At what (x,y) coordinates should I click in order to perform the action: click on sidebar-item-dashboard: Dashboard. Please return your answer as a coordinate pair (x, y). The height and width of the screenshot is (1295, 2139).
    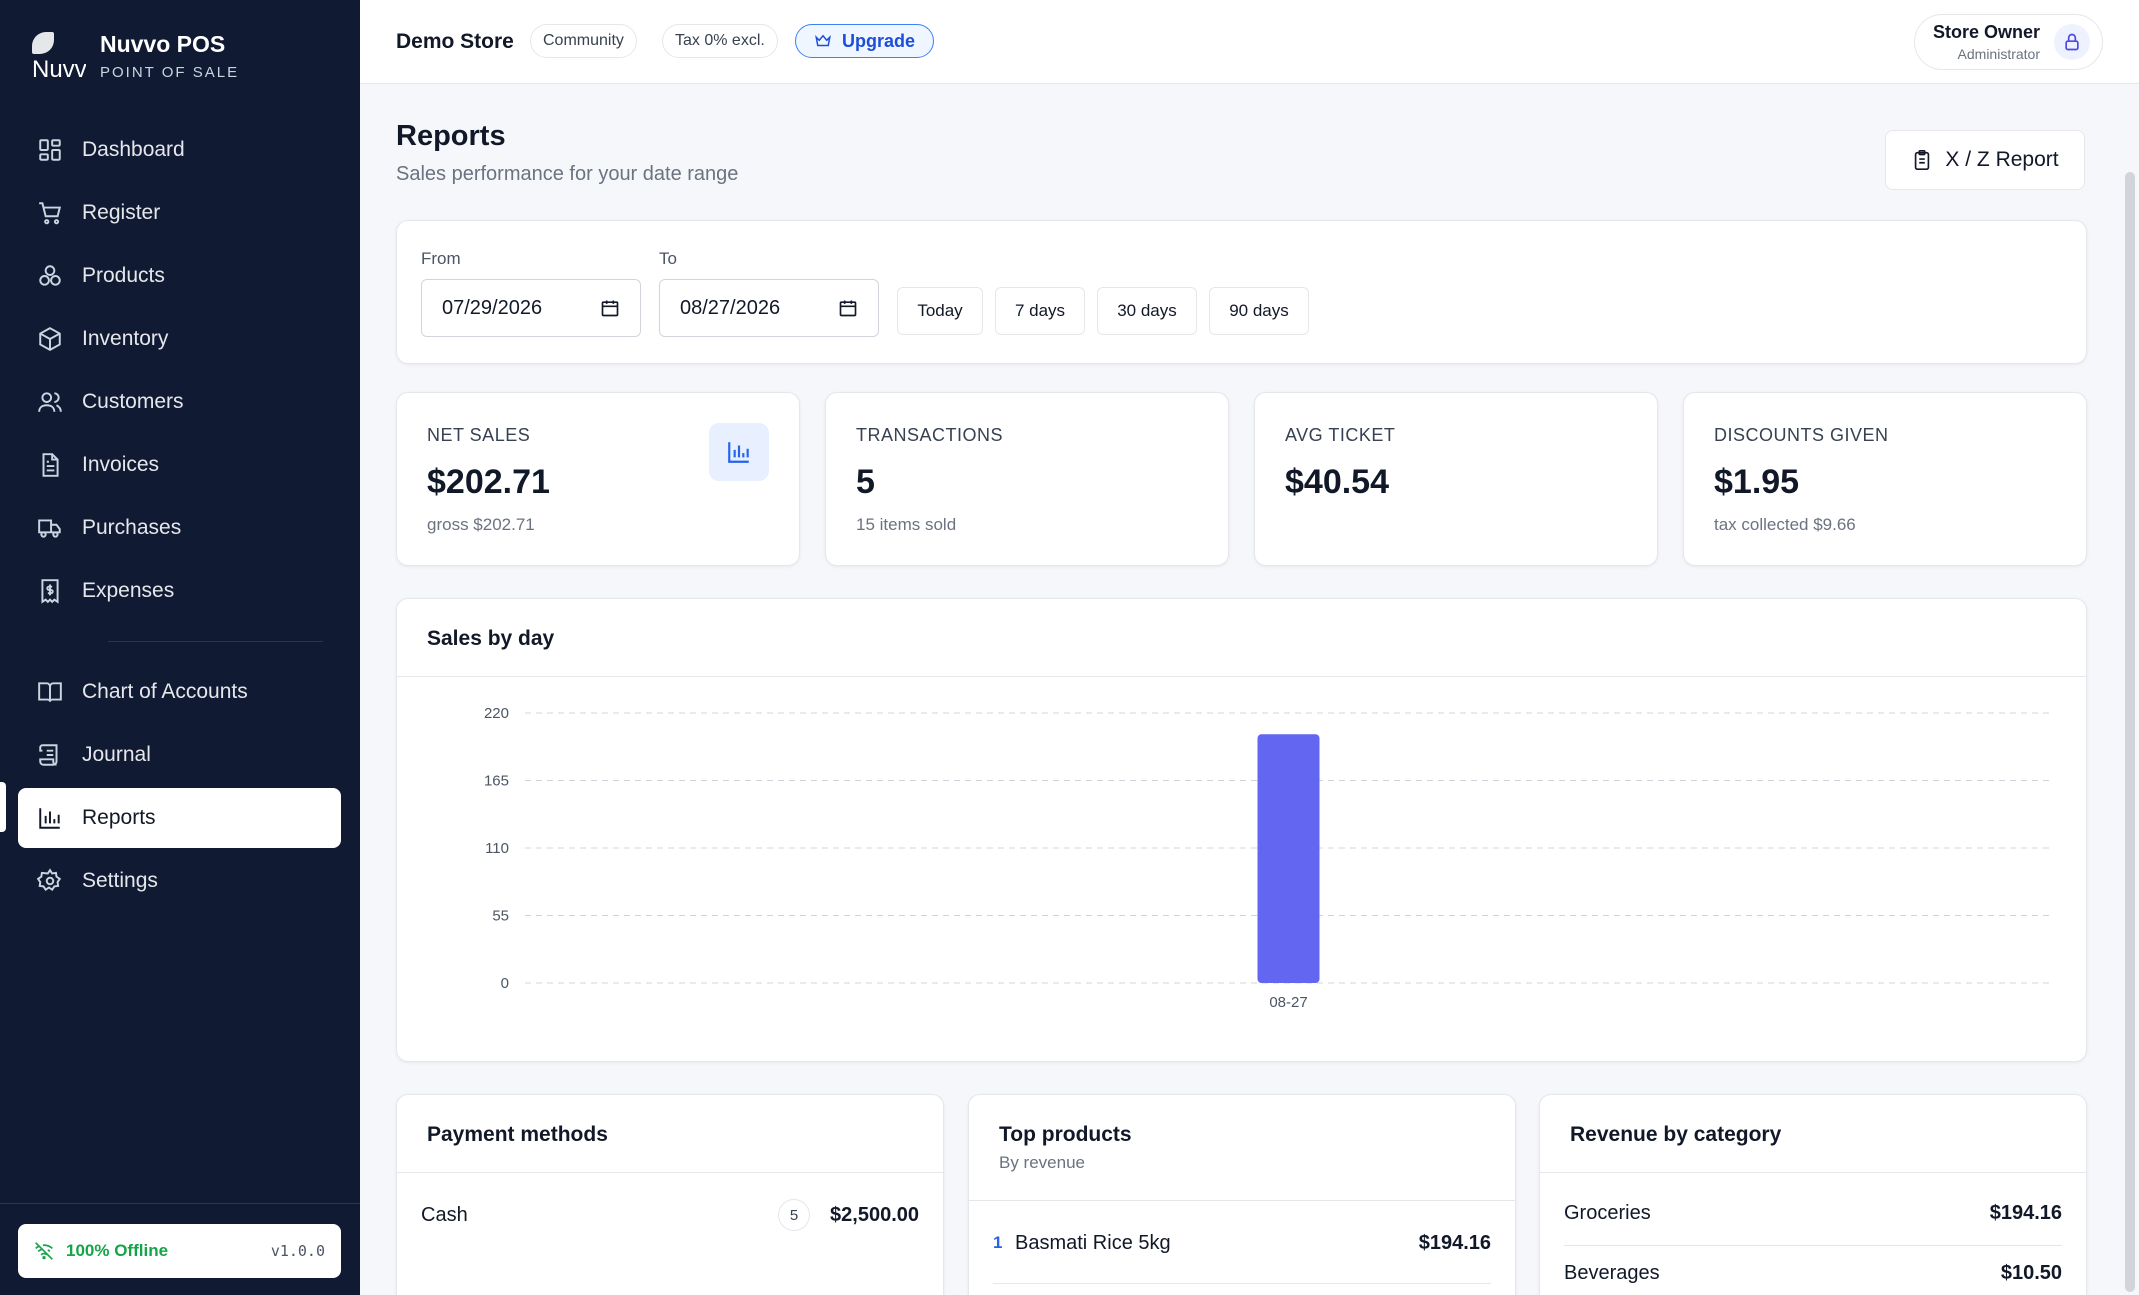
    Looking at the image, I should click on (179, 150).